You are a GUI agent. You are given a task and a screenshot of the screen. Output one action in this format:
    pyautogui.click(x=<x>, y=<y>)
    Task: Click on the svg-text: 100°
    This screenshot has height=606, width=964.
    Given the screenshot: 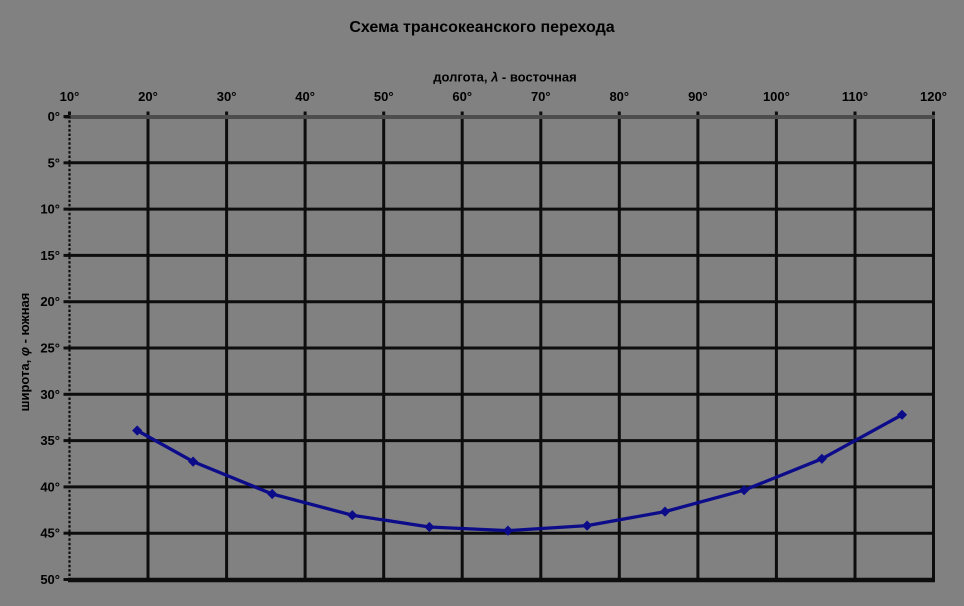 What is the action you would take?
    pyautogui.click(x=776, y=96)
    